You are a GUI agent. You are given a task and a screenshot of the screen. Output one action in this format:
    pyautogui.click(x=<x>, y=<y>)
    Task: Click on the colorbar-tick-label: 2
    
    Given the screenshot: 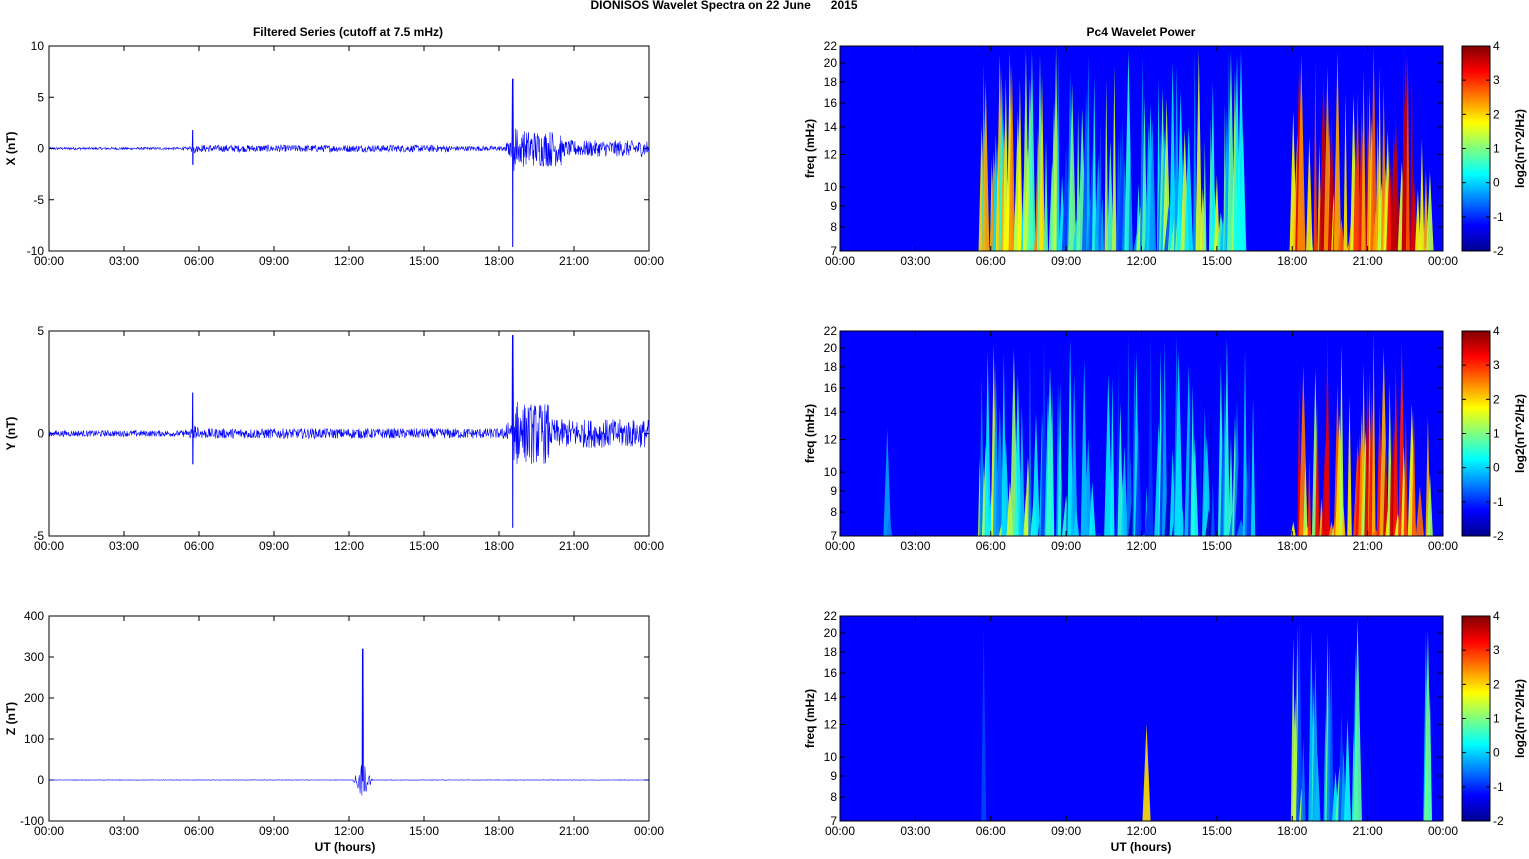 What is the action you would take?
    pyautogui.click(x=1496, y=684)
    